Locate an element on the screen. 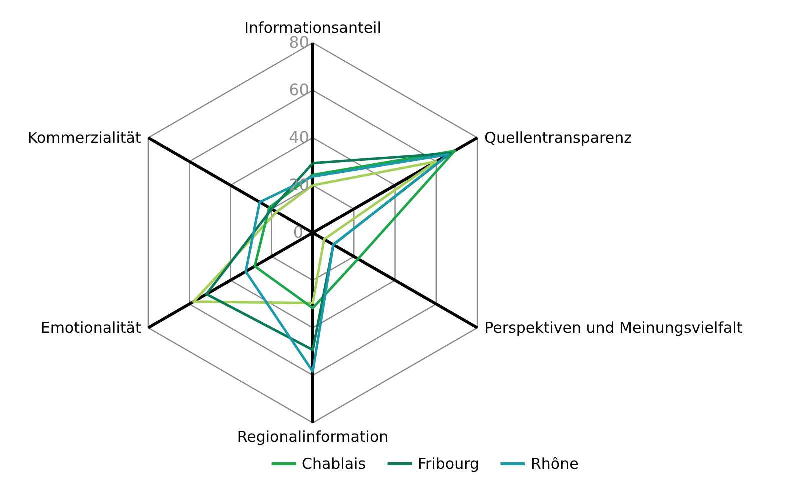 The width and height of the screenshot is (790, 499). spoke-label: Kommerzialität is located at coordinates (85, 138).